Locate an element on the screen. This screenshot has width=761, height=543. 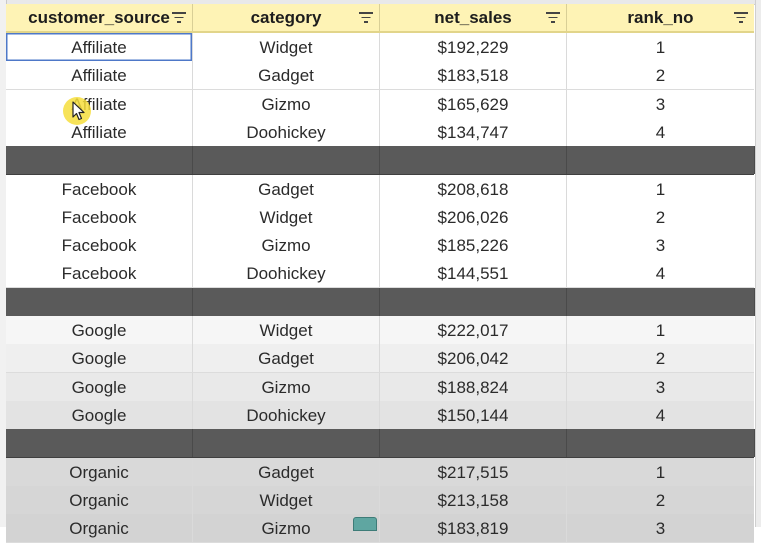
cell-net-sales: $222,017 is located at coordinates (473, 330).